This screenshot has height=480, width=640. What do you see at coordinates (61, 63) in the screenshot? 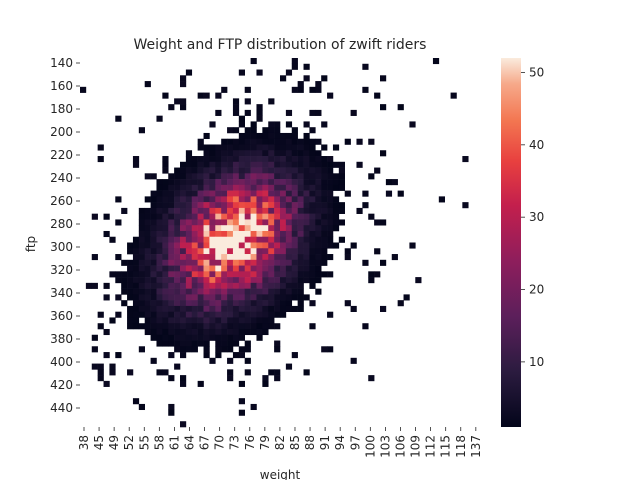
I see `y-tick-label: 140` at bounding box center [61, 63].